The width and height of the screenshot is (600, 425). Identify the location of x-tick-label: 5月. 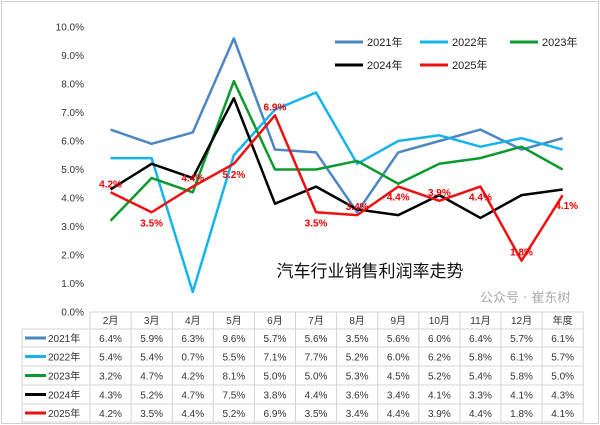
(234, 321).